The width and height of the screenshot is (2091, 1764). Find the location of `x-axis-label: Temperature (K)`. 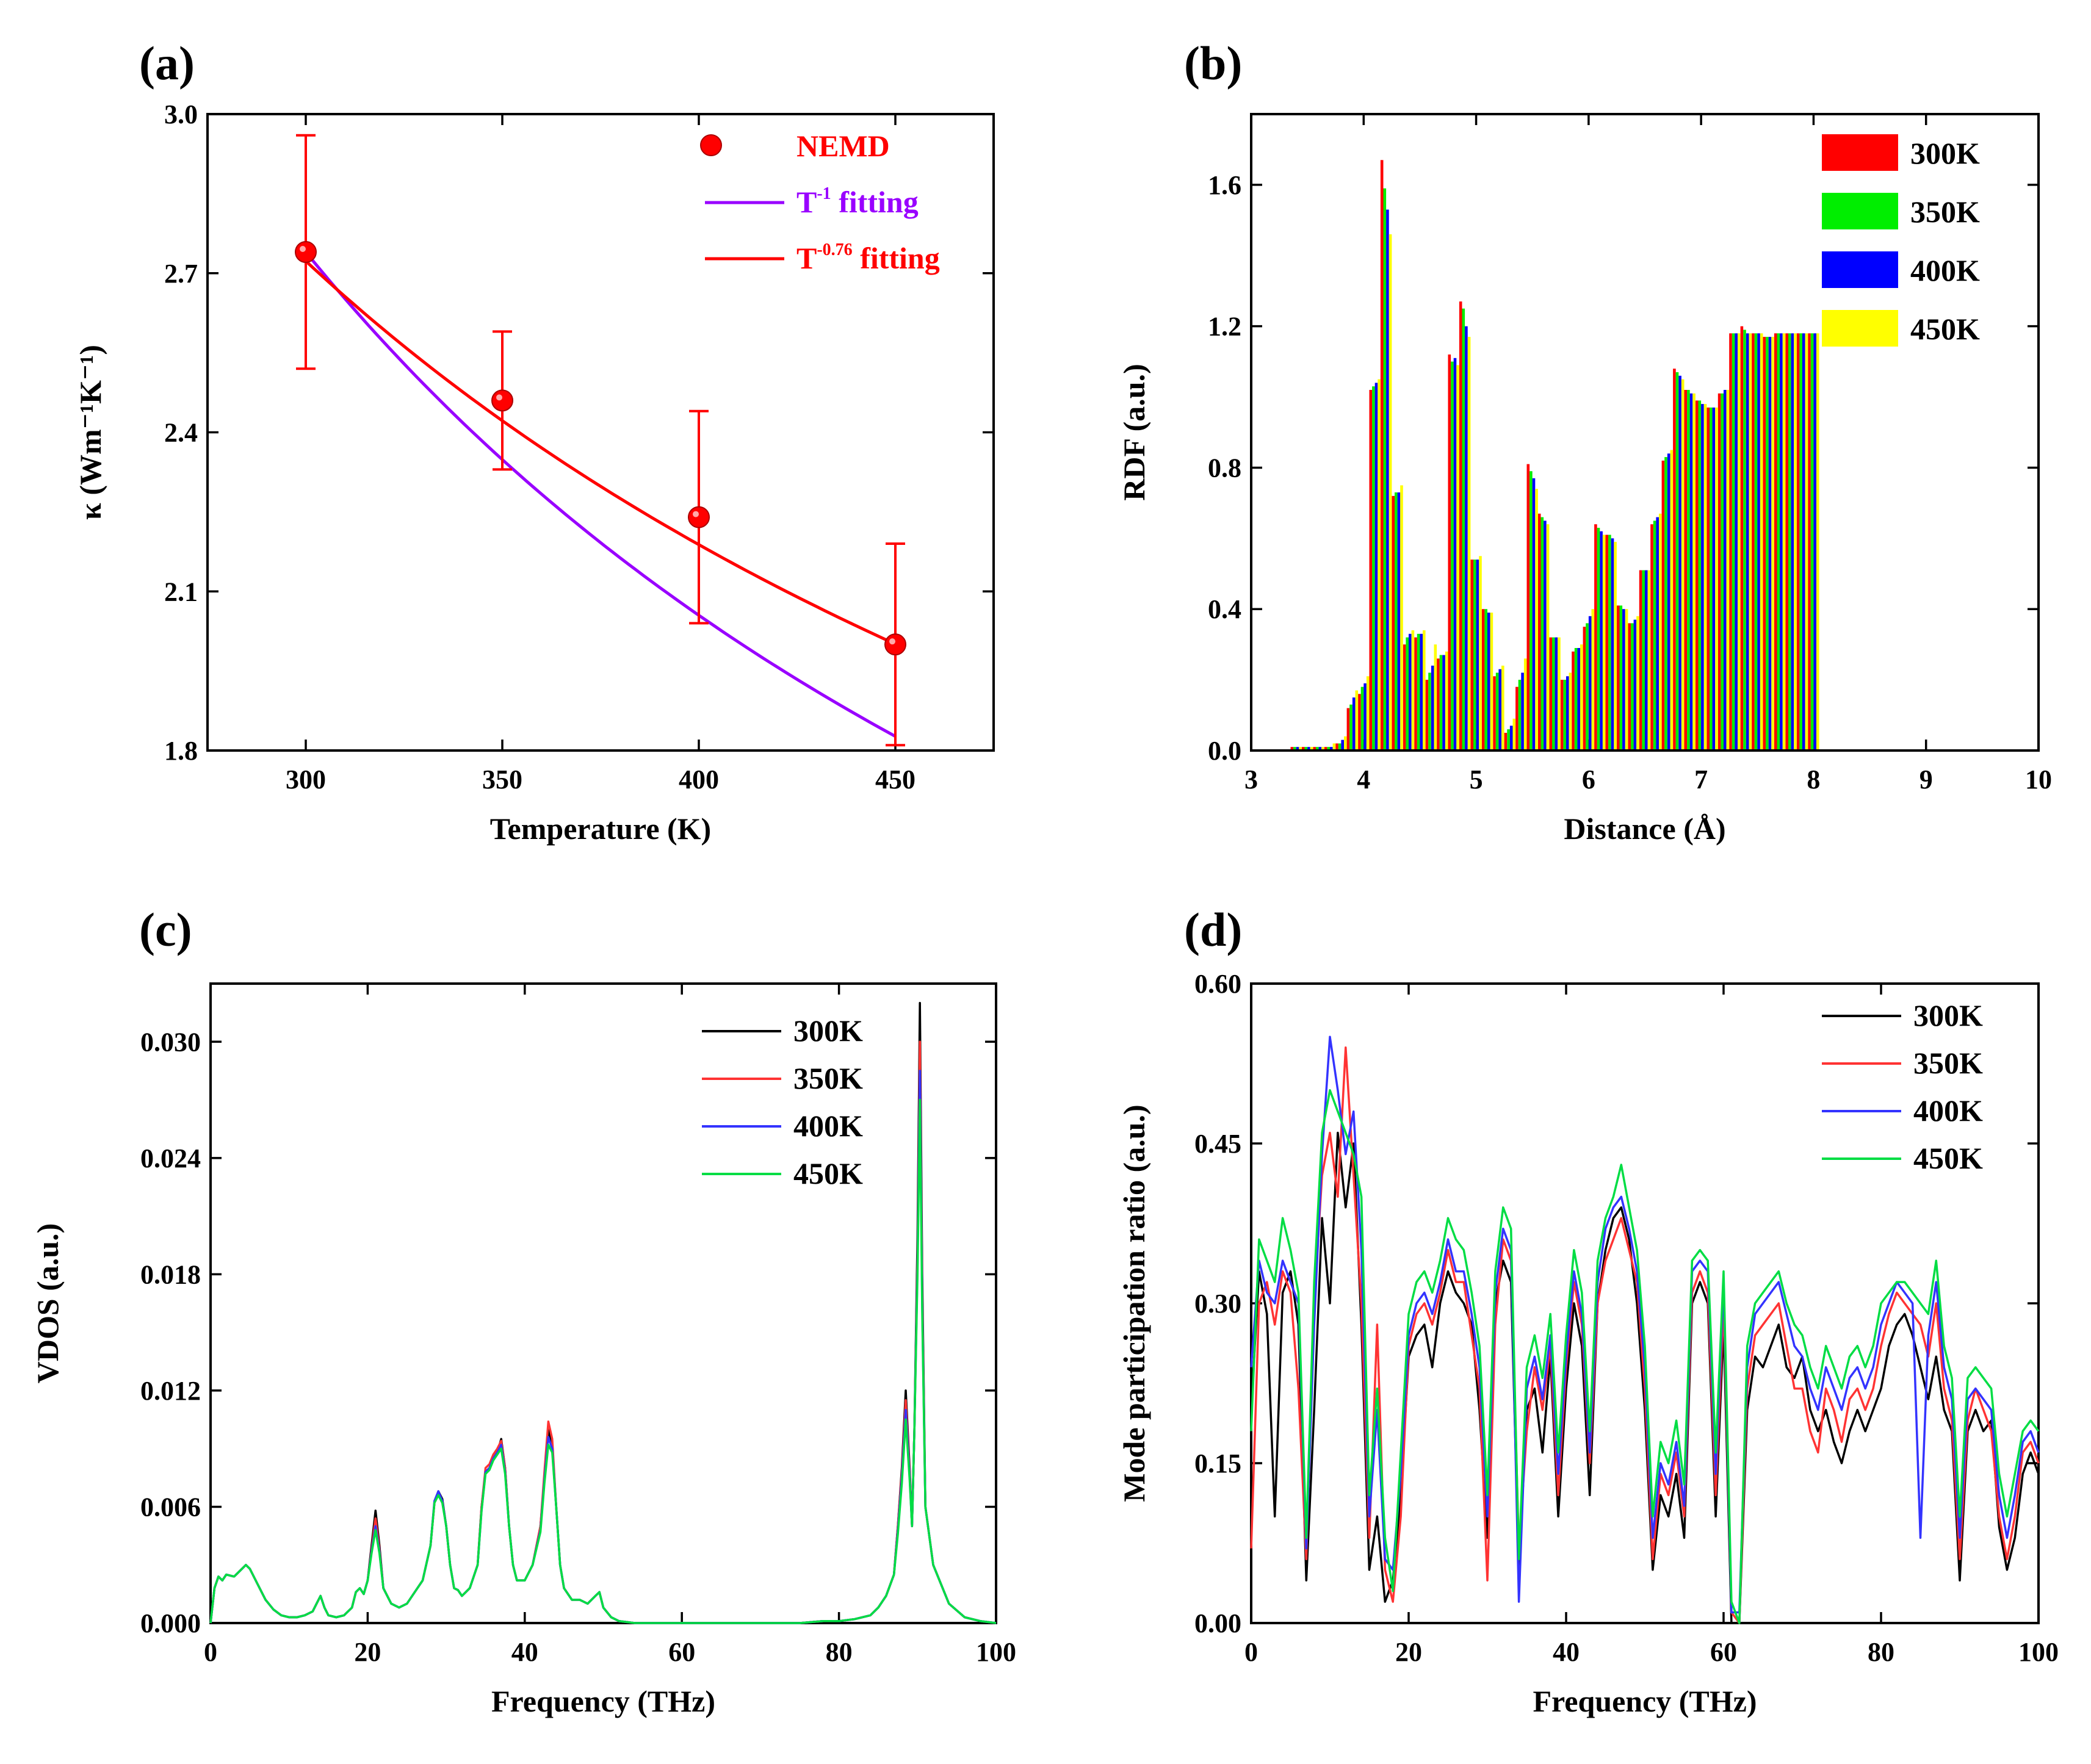

x-axis-label: Temperature (K) is located at coordinates (600, 829).